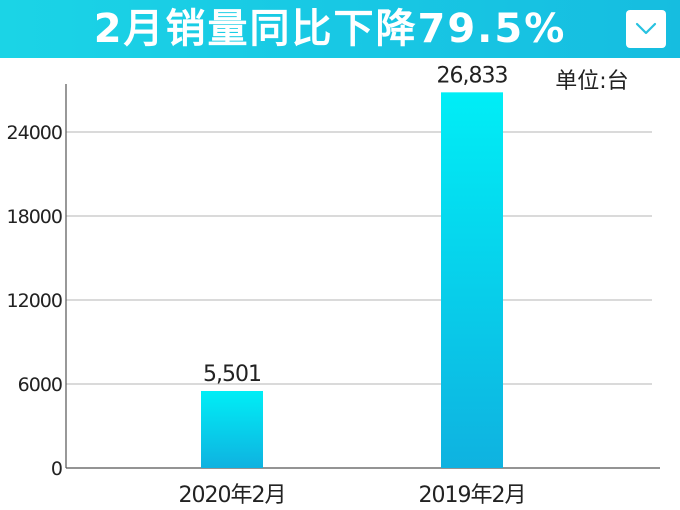 Image resolution: width=680 pixels, height=510 pixels. What do you see at coordinates (472, 75) in the screenshot?
I see `data-label: 26,833` at bounding box center [472, 75].